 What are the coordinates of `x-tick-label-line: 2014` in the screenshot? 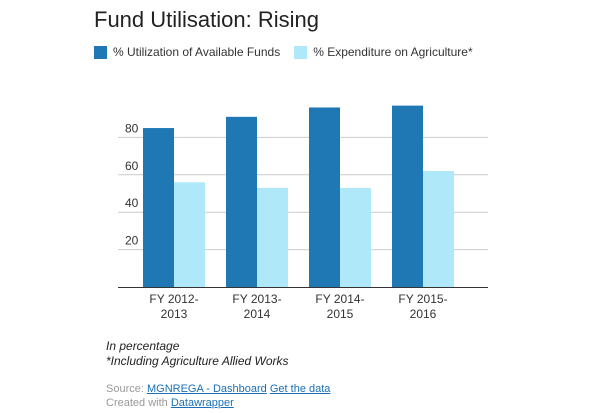 It's located at (257, 314).